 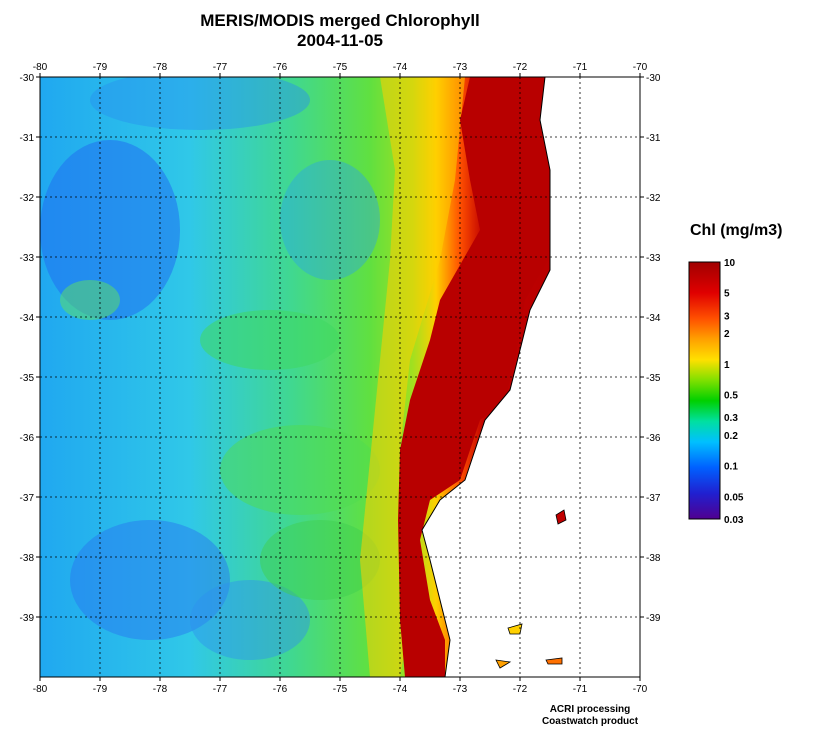 I want to click on lat-label-right: -38, so click(x=653, y=558).